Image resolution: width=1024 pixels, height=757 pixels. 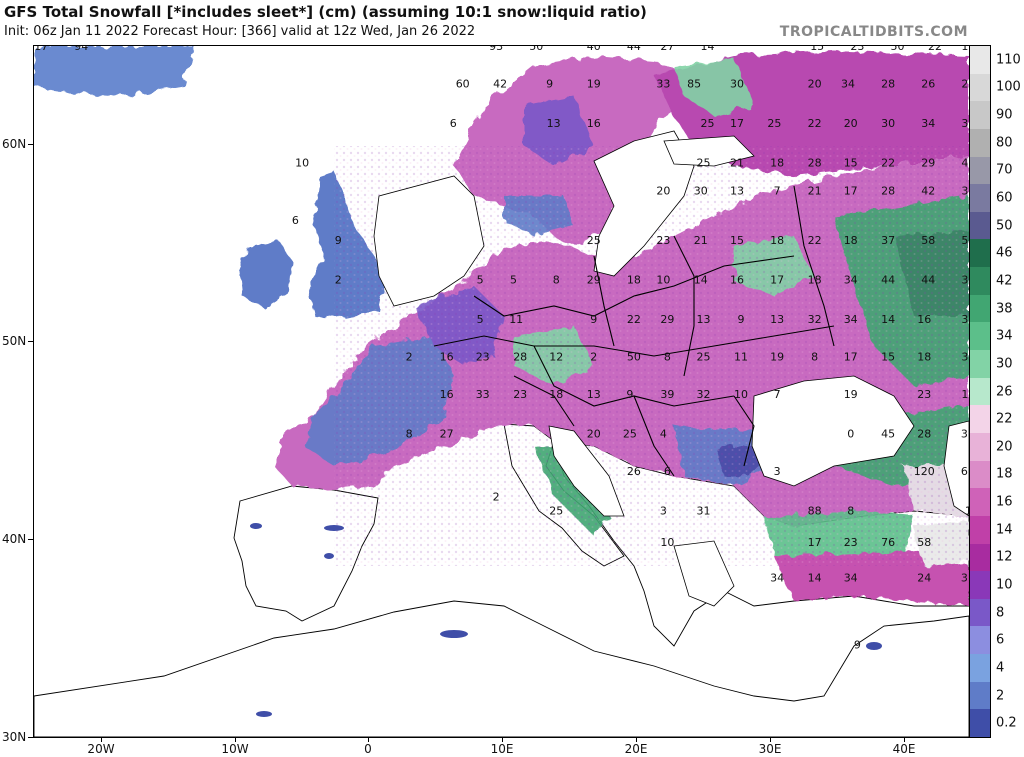 What do you see at coordinates (815, 123) in the screenshot?
I see `snow-value-label: 22` at bounding box center [815, 123].